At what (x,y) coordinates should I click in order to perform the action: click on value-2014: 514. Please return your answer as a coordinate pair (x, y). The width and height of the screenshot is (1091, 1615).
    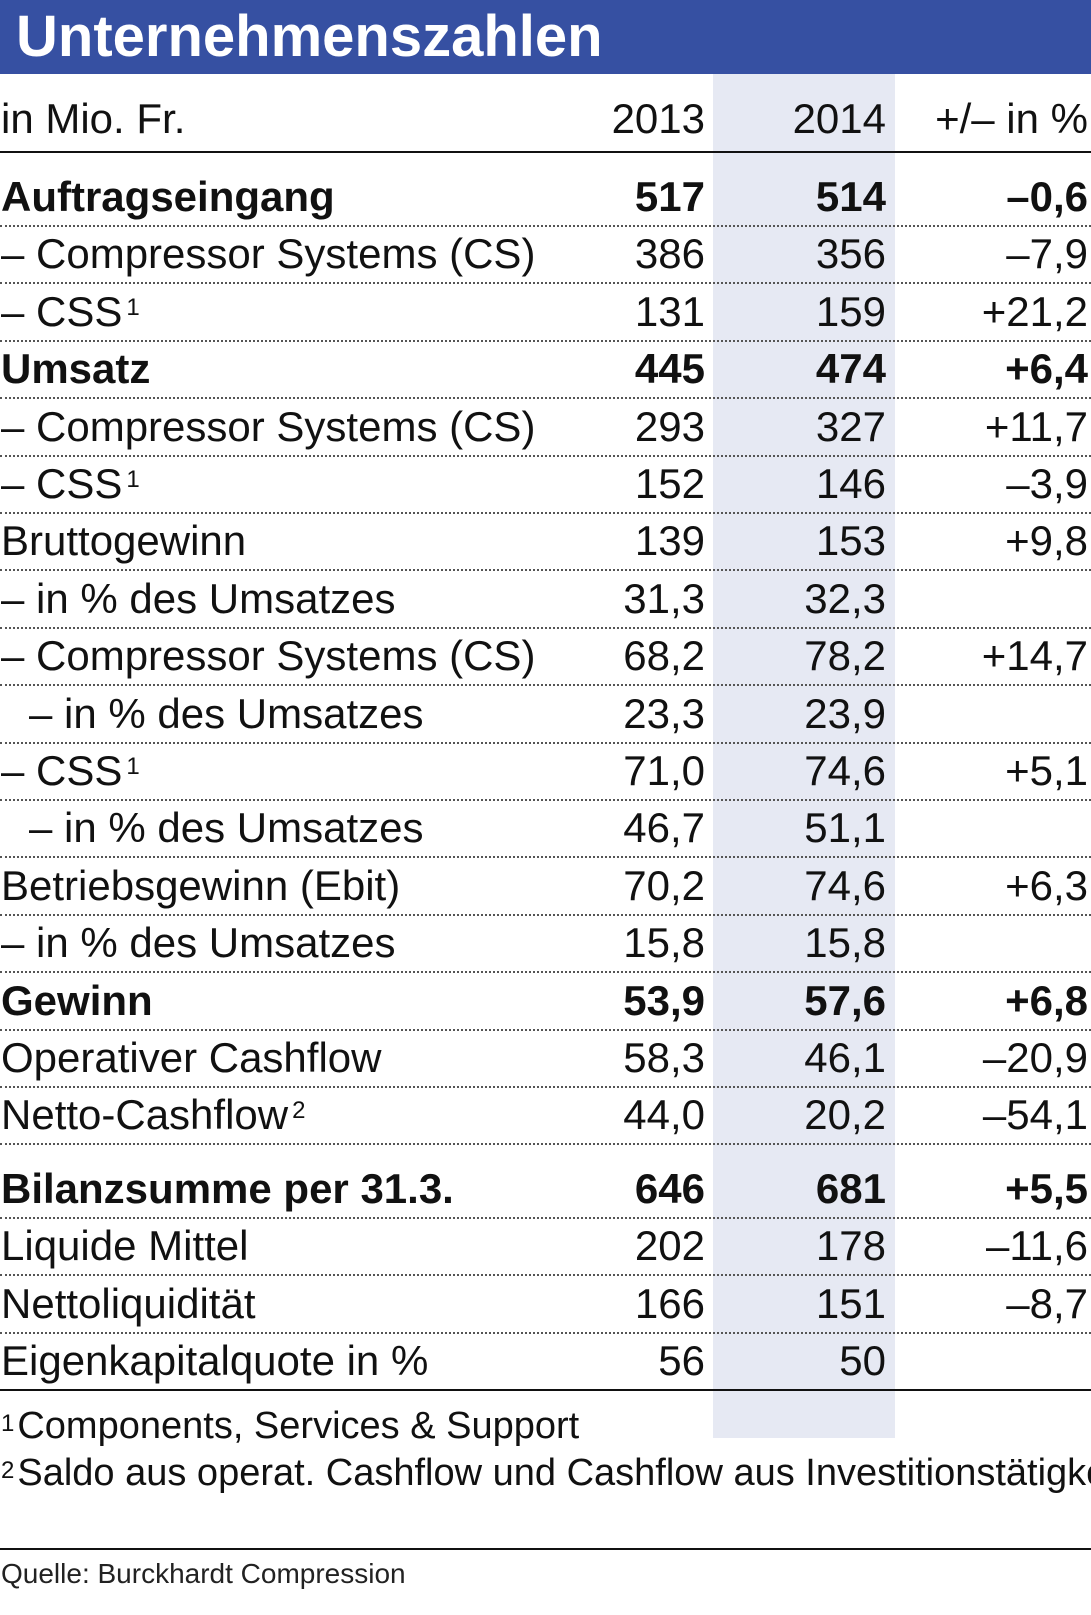
    Looking at the image, I should click on (850, 196).